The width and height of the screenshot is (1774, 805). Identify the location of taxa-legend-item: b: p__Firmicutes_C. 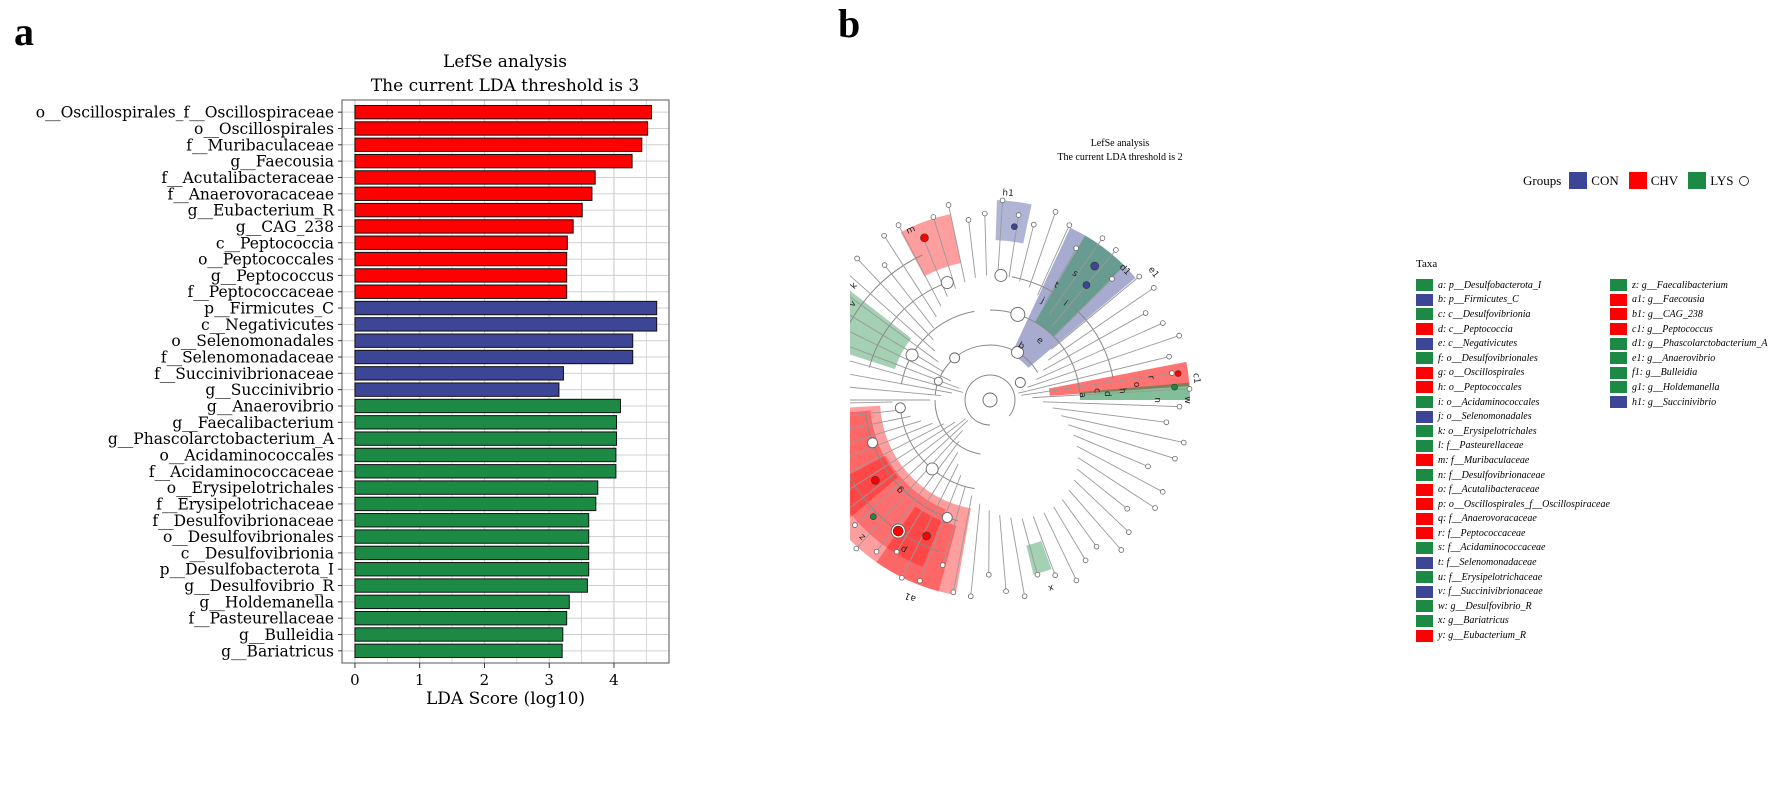
(1513, 300).